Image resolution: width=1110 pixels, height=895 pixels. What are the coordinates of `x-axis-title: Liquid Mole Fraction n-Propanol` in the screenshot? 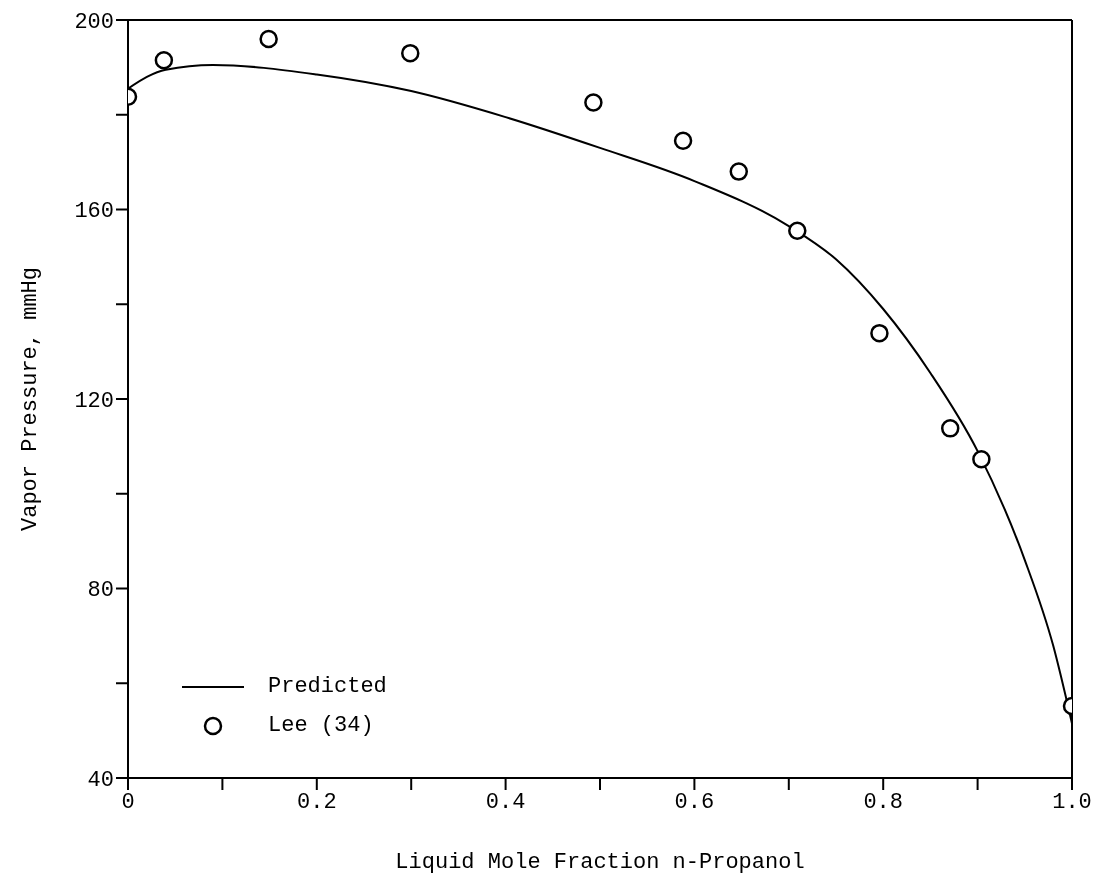 It's located at (600, 862).